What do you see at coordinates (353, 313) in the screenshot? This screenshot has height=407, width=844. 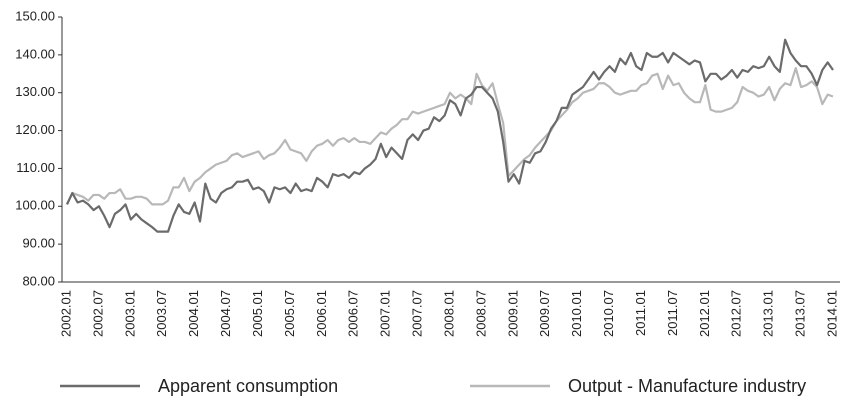 I see `x-tick-label: 2006.07` at bounding box center [353, 313].